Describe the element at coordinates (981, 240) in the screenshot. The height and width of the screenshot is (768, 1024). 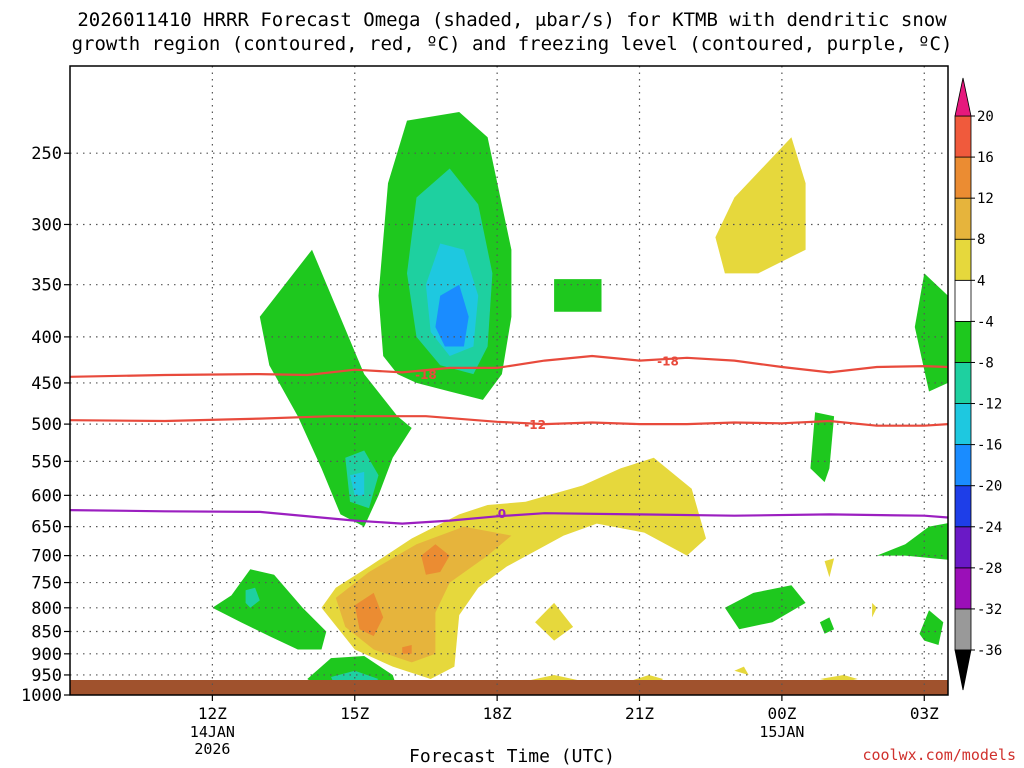
I see `colorbar-label-8: 8` at that location.